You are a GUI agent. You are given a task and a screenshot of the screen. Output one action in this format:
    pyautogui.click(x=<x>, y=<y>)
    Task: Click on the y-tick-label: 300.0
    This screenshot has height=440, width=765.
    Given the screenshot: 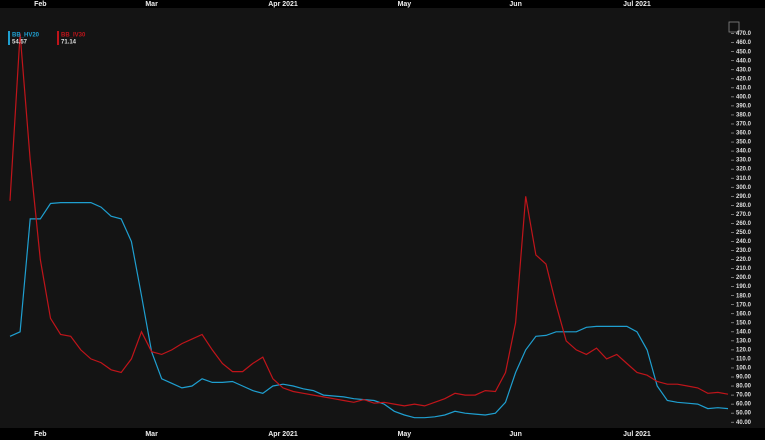 What is the action you would take?
    pyautogui.click(x=744, y=188)
    